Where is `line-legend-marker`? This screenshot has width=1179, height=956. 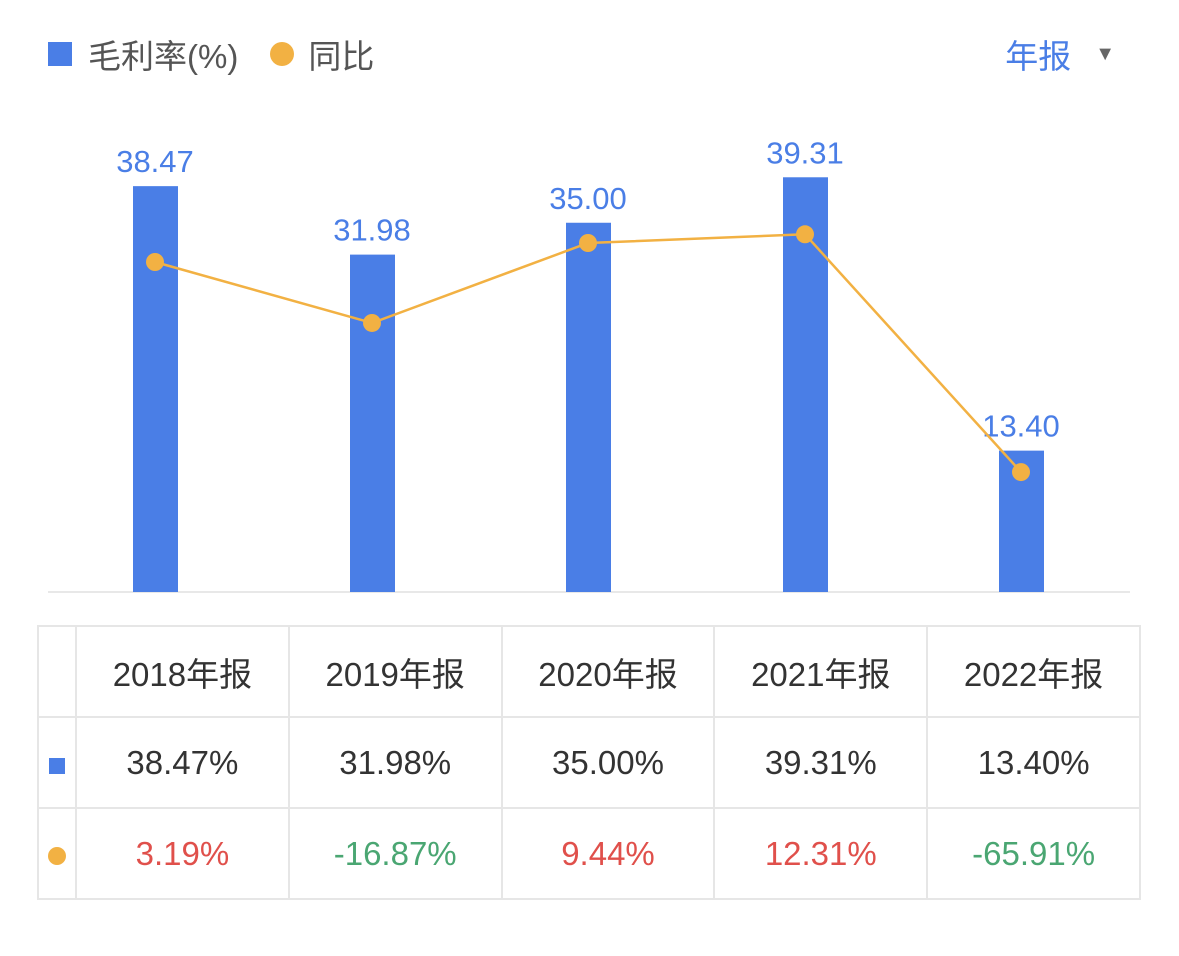 line-legend-marker is located at coordinates (282, 54).